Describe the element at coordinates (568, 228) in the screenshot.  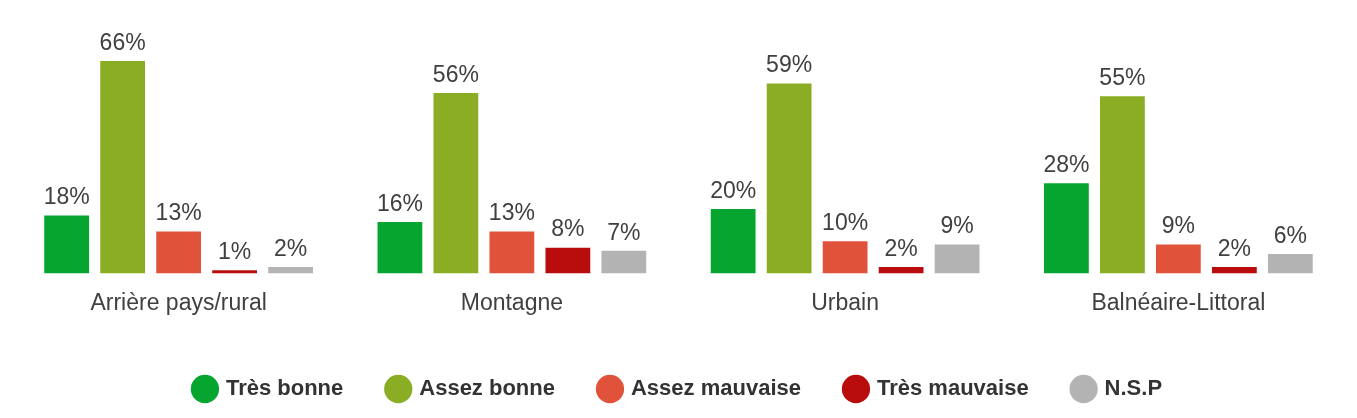
I see `data-label: 8%` at that location.